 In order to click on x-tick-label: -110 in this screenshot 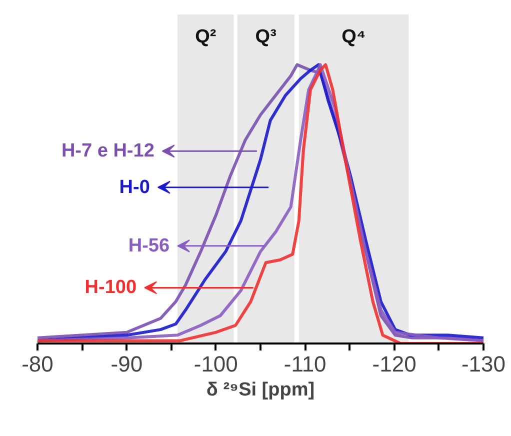, I will do `click(305, 364)`.